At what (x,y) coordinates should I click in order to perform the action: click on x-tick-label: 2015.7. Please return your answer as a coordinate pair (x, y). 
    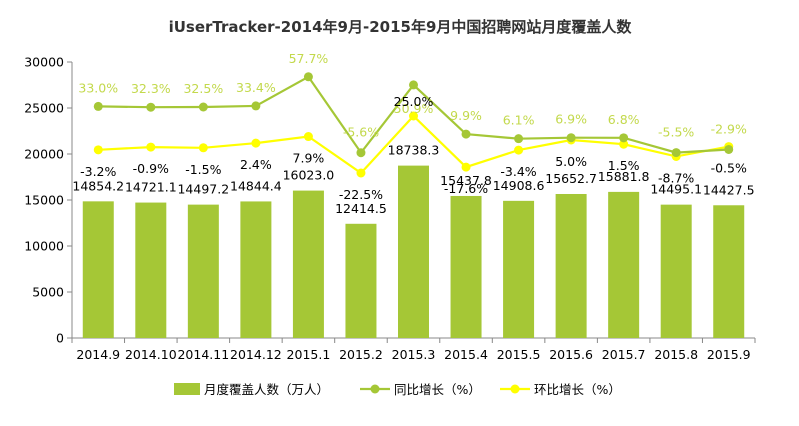
    Looking at the image, I should click on (624, 354).